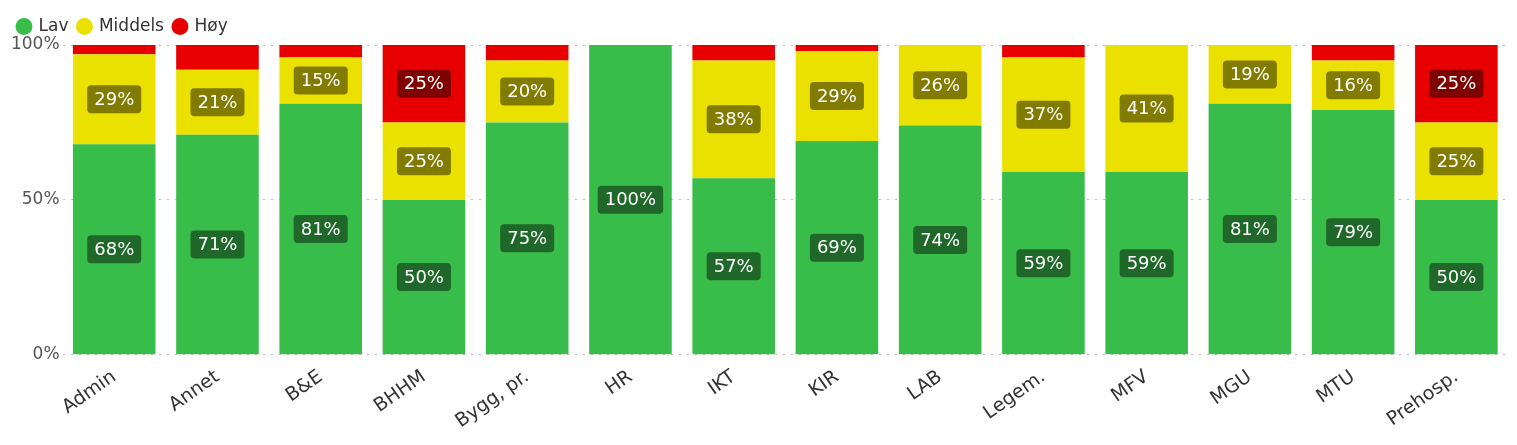  What do you see at coordinates (1043, 114) in the screenshot?
I see `data-label: 37%` at bounding box center [1043, 114].